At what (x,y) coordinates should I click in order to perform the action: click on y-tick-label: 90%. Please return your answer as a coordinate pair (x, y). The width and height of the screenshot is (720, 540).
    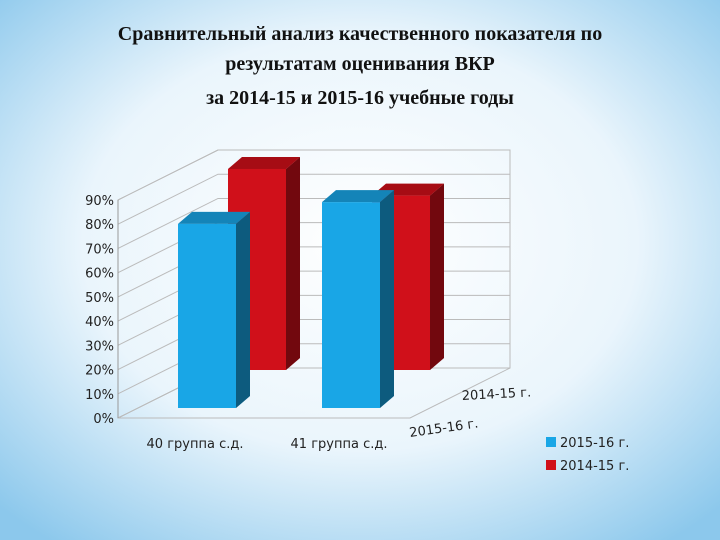
    Looking at the image, I should click on (99, 201).